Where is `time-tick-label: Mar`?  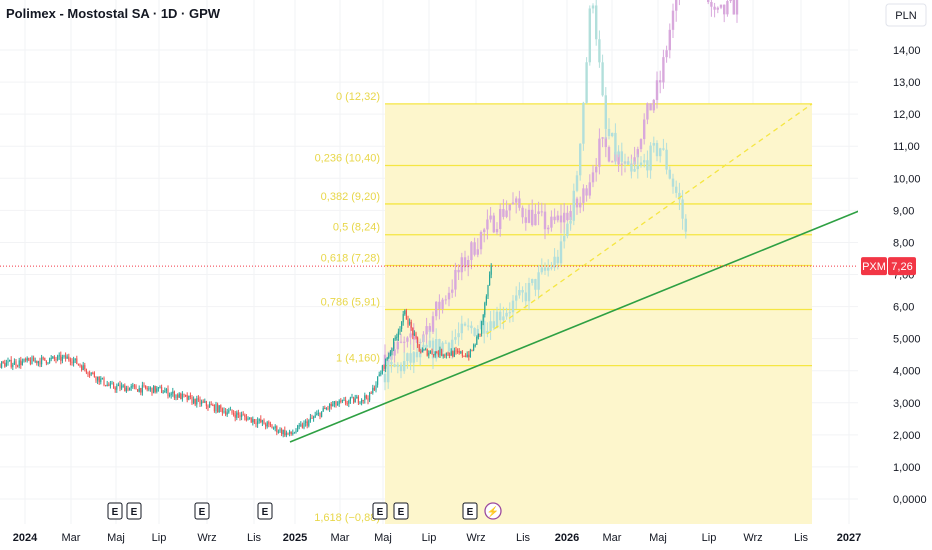
time-tick-label: Mar is located at coordinates (340, 538).